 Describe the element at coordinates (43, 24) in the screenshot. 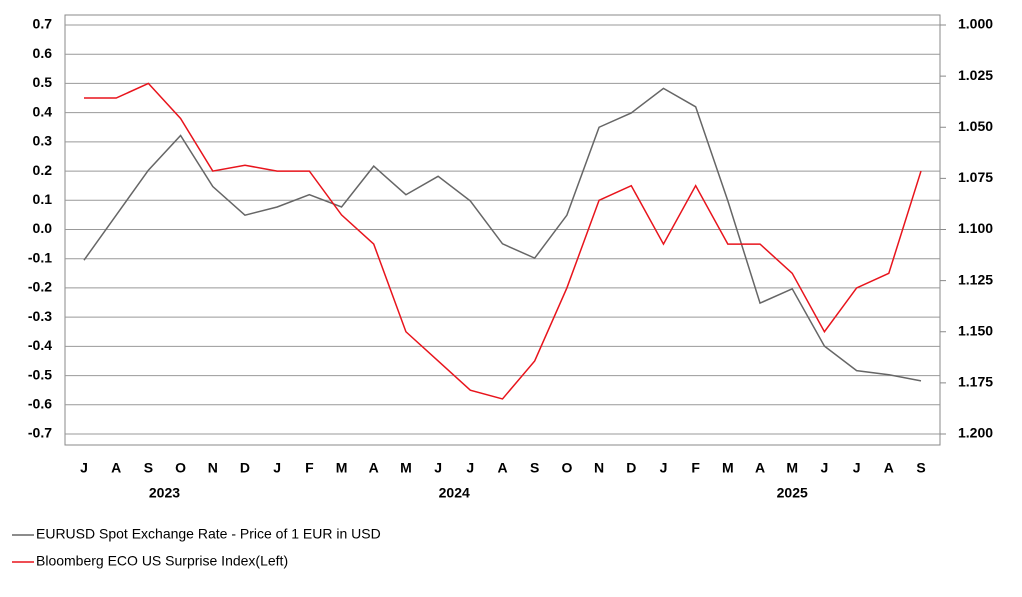

I see `y-tick-label: 0.7` at that location.